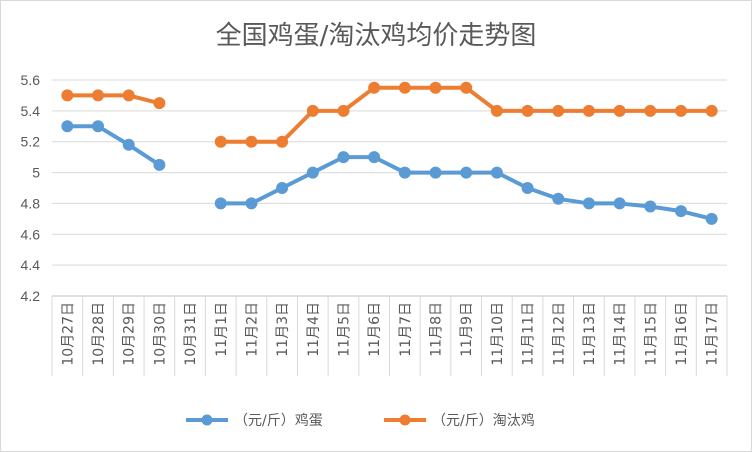  I want to click on legend: （元/斤）鸡蛋 （元/斤）淘汰鸡, so click(360, 420).